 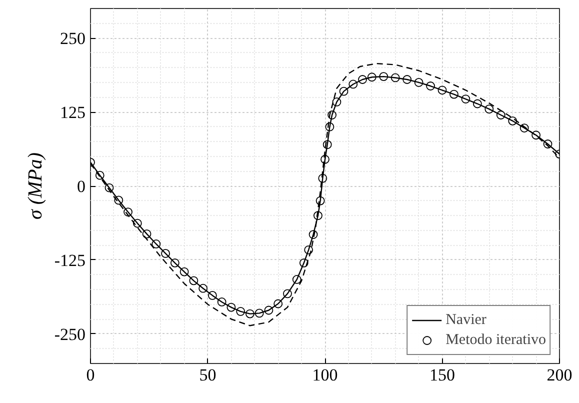 I want to click on legend-label: Navier, so click(x=466, y=320).